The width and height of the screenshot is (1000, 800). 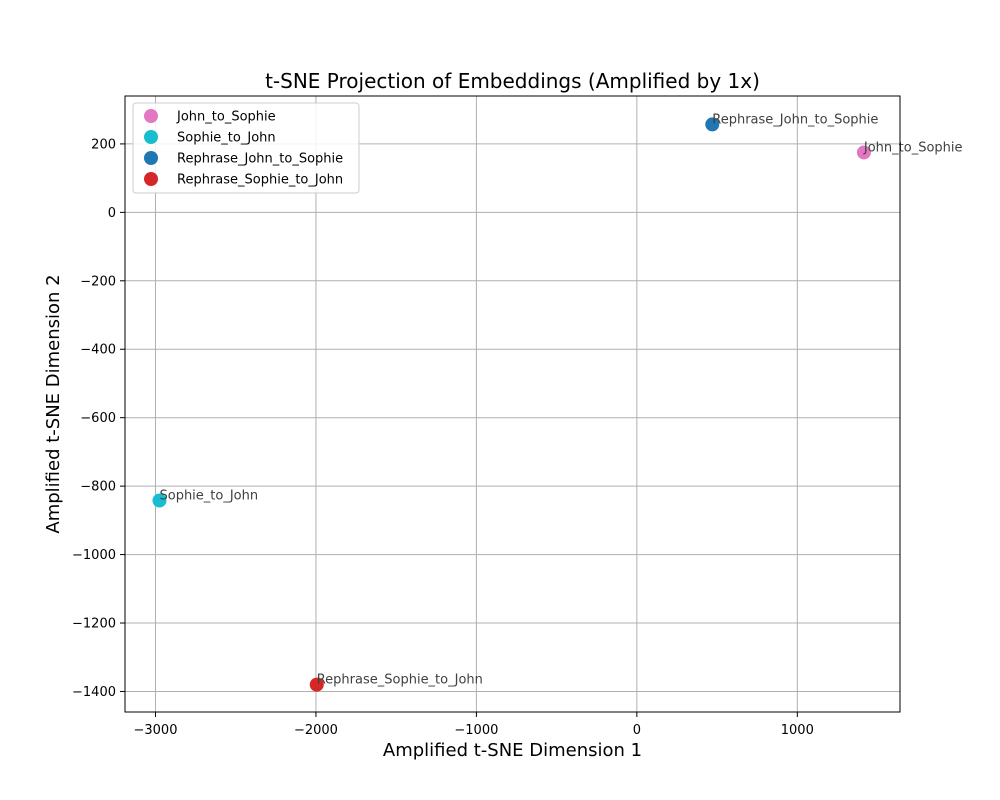 I want to click on point-label: Rephrase_Sophie_to_John, so click(x=400, y=680).